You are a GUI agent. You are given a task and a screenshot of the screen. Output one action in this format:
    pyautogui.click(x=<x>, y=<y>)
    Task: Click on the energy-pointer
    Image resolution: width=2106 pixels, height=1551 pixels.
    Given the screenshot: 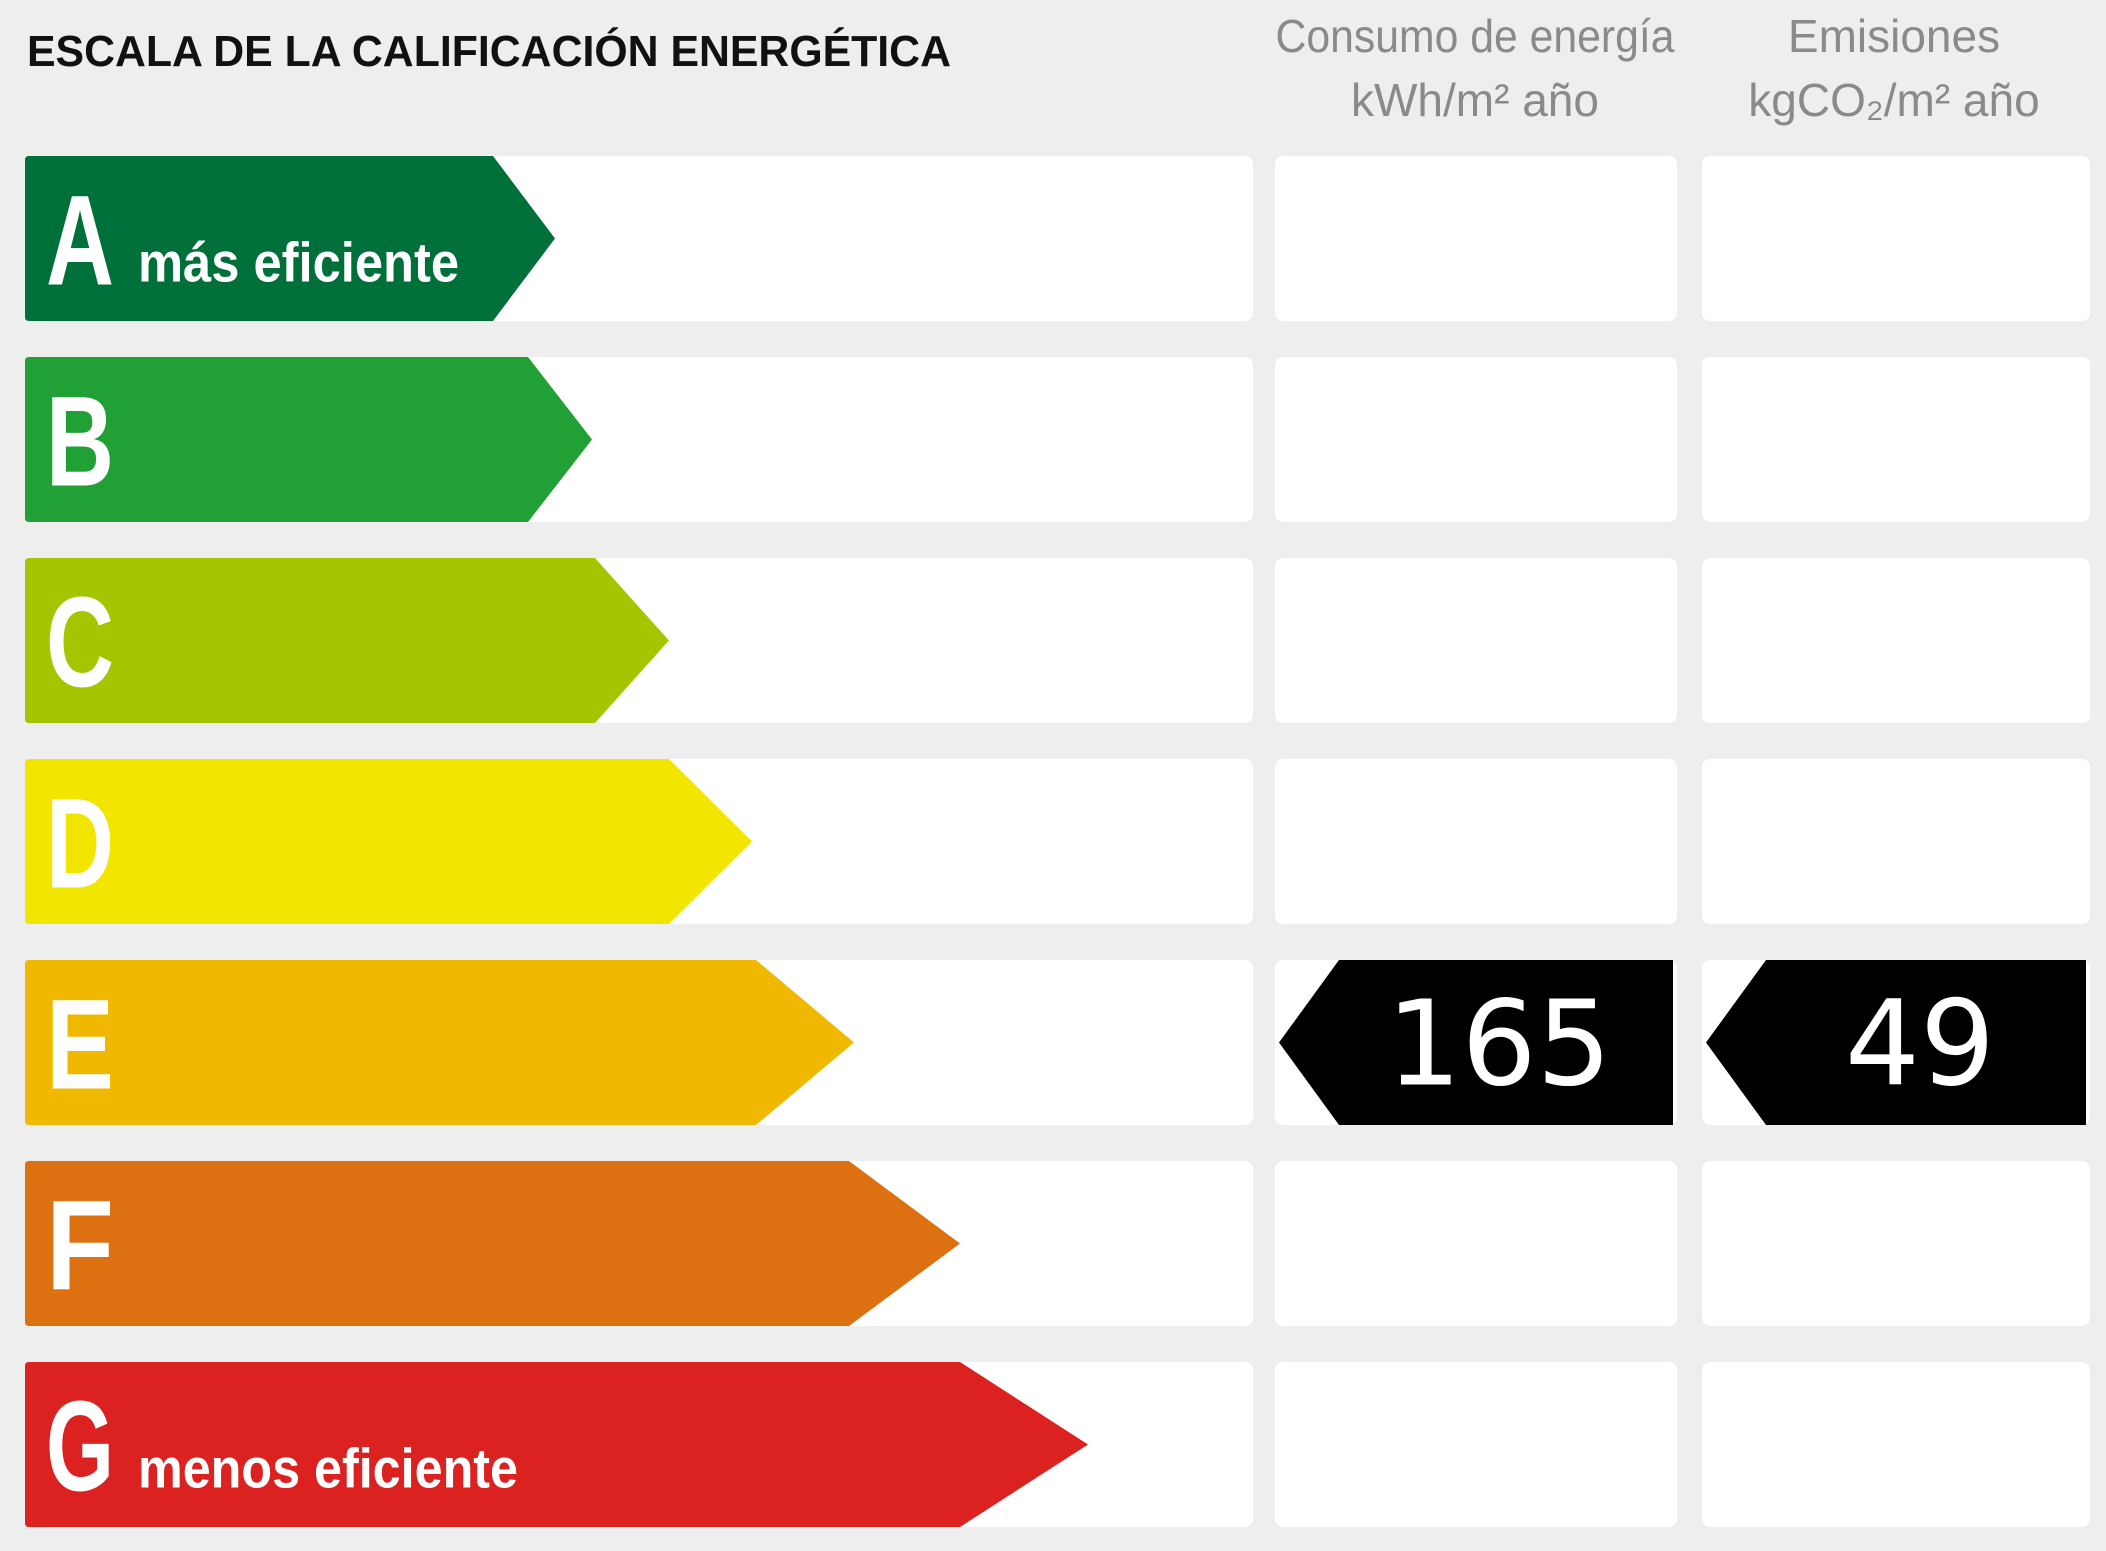 What is the action you would take?
    pyautogui.click(x=1476, y=1042)
    